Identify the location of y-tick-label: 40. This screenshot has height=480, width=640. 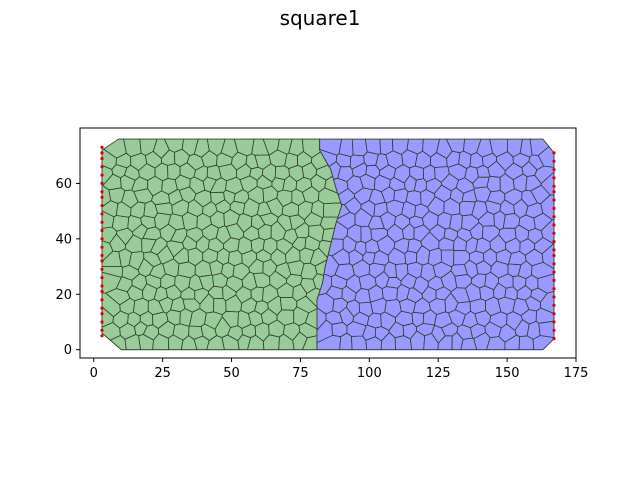
(63, 239).